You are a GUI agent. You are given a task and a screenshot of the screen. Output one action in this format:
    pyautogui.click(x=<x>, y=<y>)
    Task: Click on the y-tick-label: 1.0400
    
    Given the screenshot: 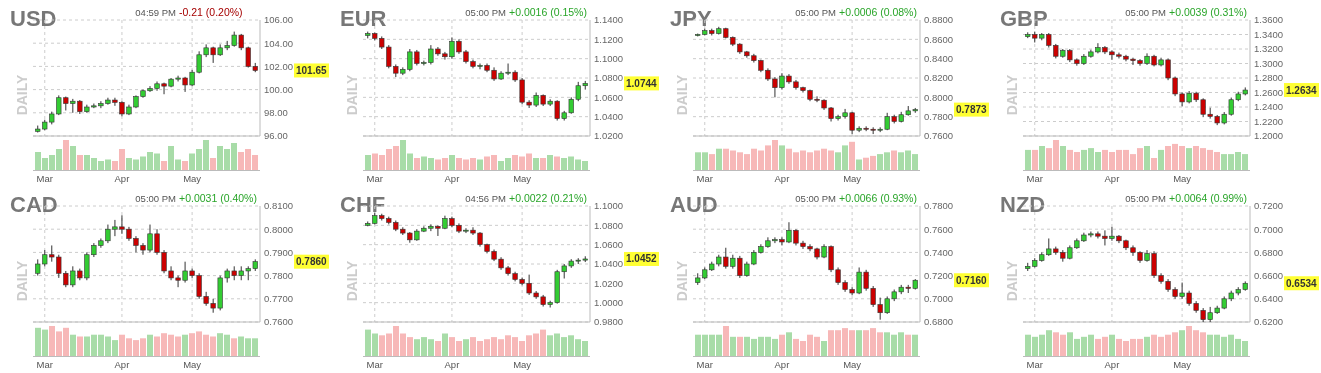 What is the action you would take?
    pyautogui.click(x=609, y=116)
    